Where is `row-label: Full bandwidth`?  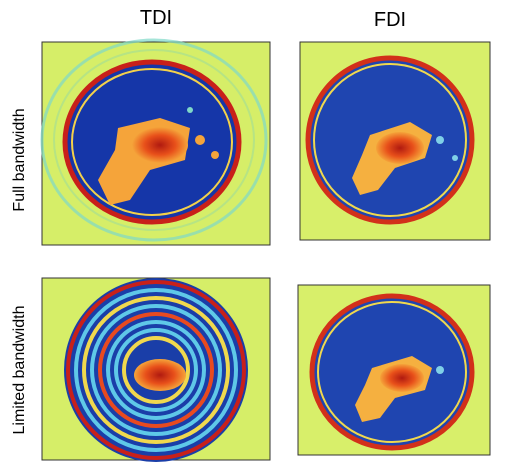 row-label: Full bandwidth is located at coordinates (19, 159).